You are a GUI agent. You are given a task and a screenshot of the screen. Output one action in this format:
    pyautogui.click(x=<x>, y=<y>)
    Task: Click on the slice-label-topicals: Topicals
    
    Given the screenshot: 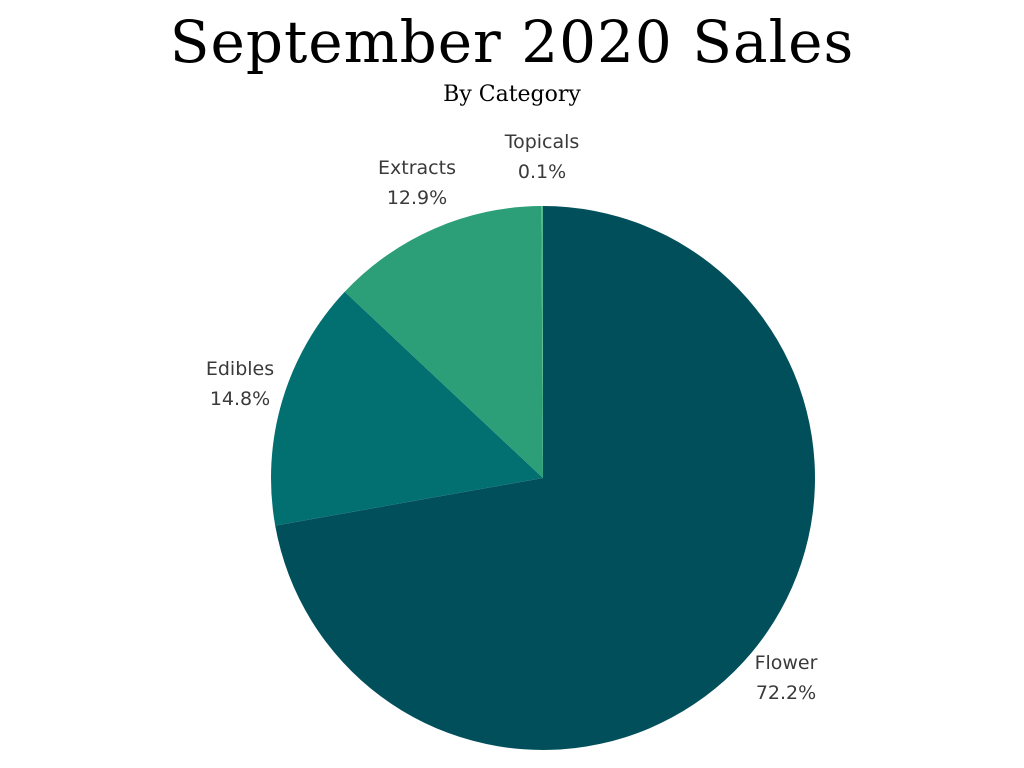 What is the action you would take?
    pyautogui.click(x=542, y=142)
    